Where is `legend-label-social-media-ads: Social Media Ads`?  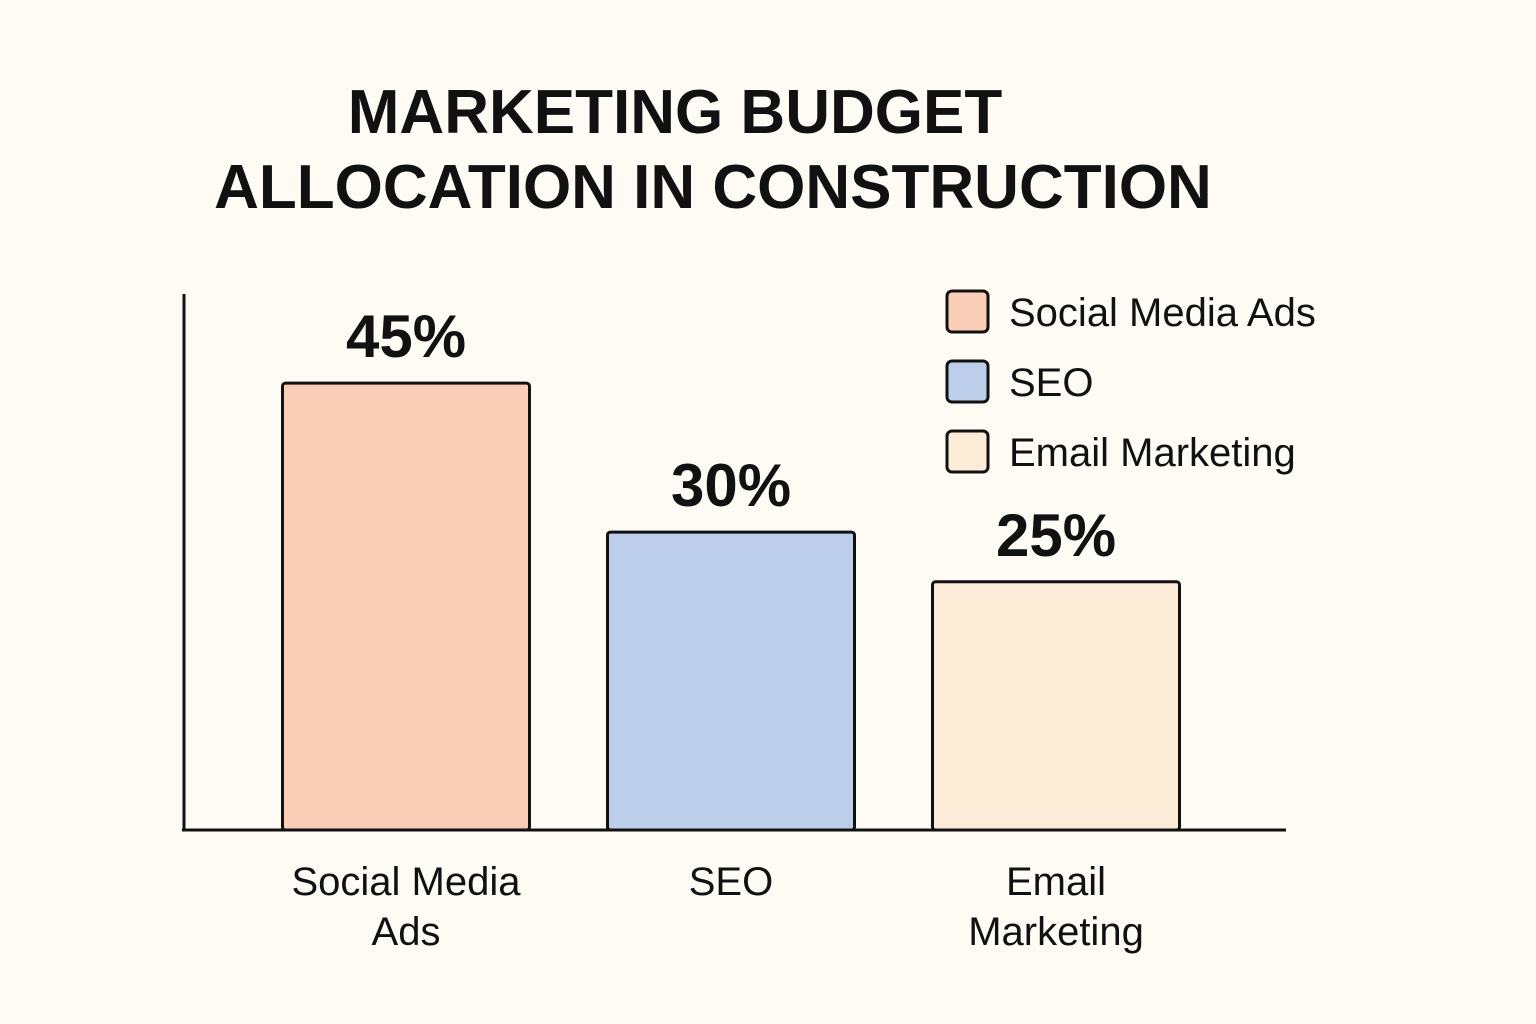
legend-label-social-media-ads: Social Media Ads is located at coordinates (1162, 313).